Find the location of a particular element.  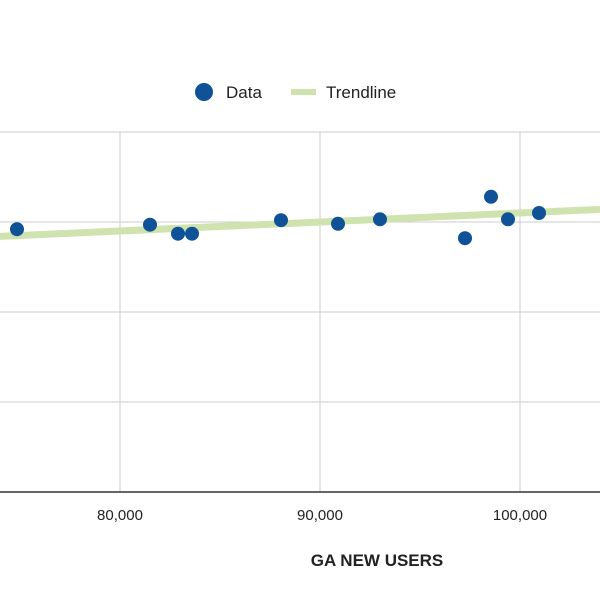

legend: Data Trendline is located at coordinates (295, 92).